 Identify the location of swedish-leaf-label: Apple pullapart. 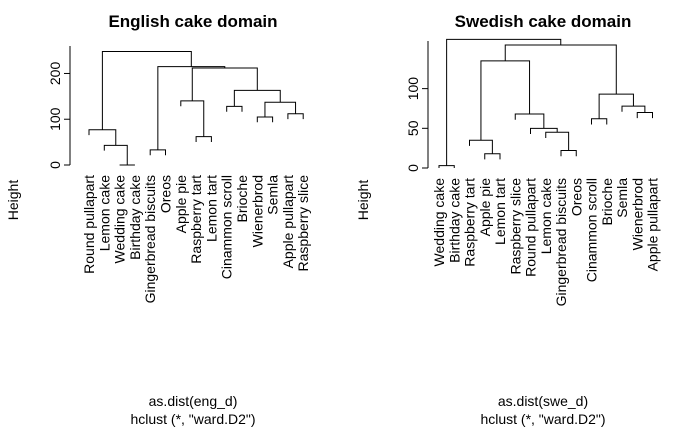
(653, 225).